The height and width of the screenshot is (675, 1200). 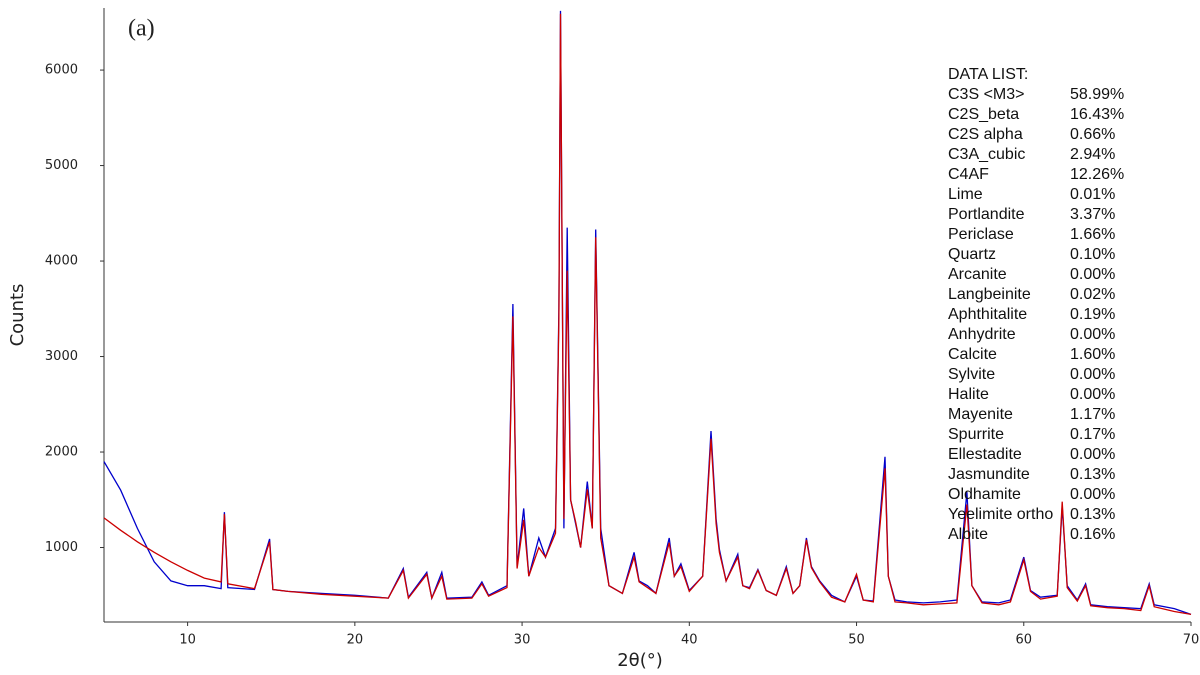 I want to click on data-list-value: 0.16%, so click(x=1092, y=534).